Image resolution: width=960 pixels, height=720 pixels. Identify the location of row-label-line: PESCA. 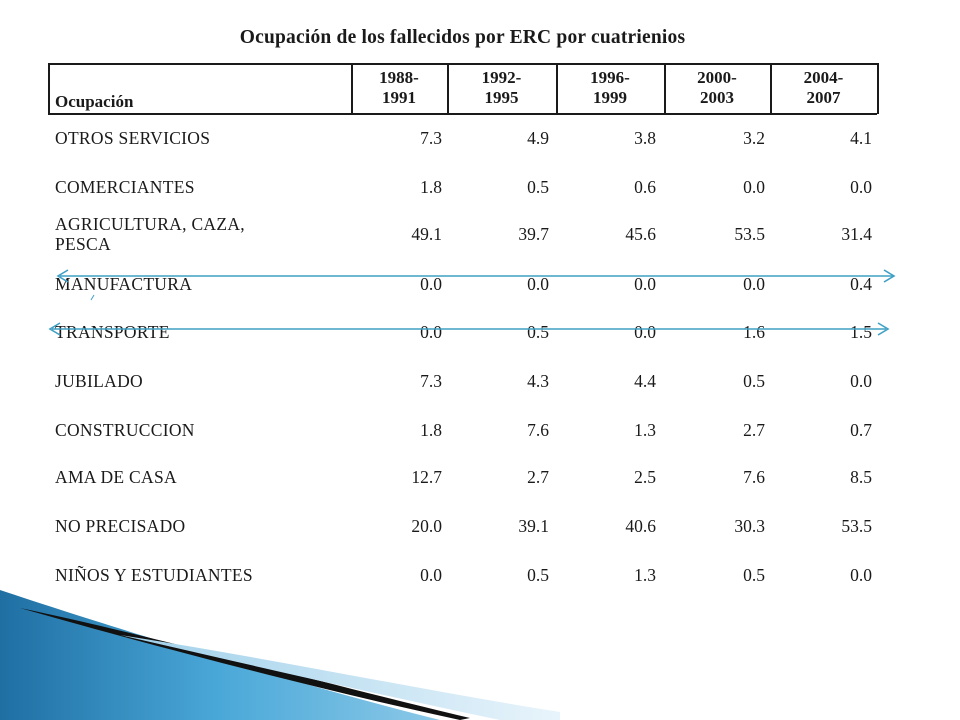
(83, 244).